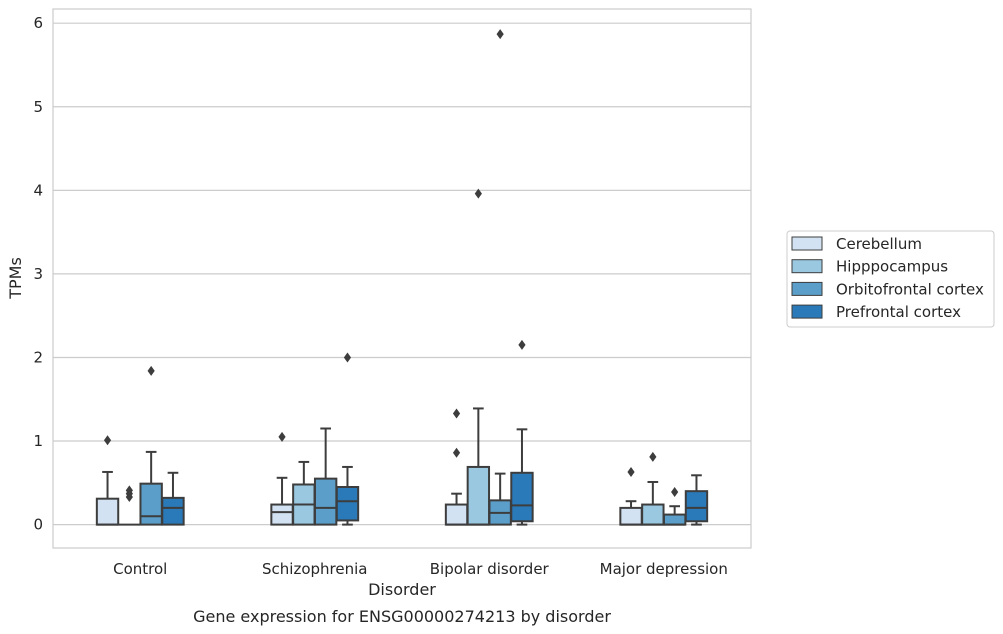  What do you see at coordinates (38, 23) in the screenshot?
I see `y-tick-label: 6` at bounding box center [38, 23].